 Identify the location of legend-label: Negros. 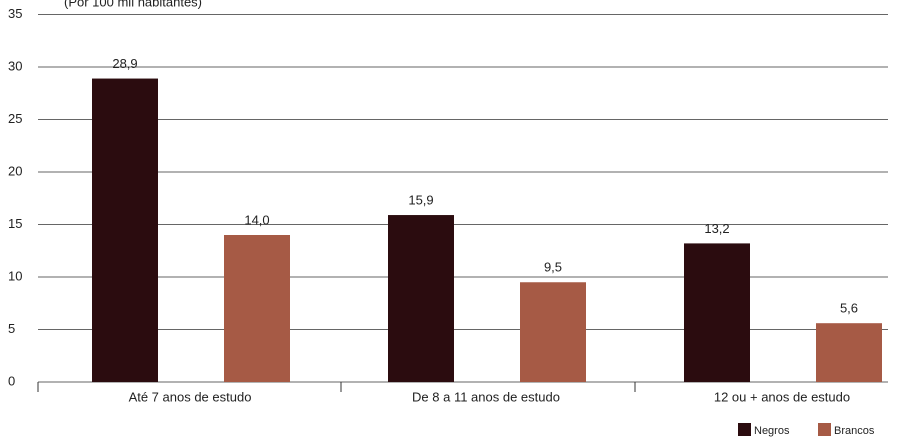
(772, 431).